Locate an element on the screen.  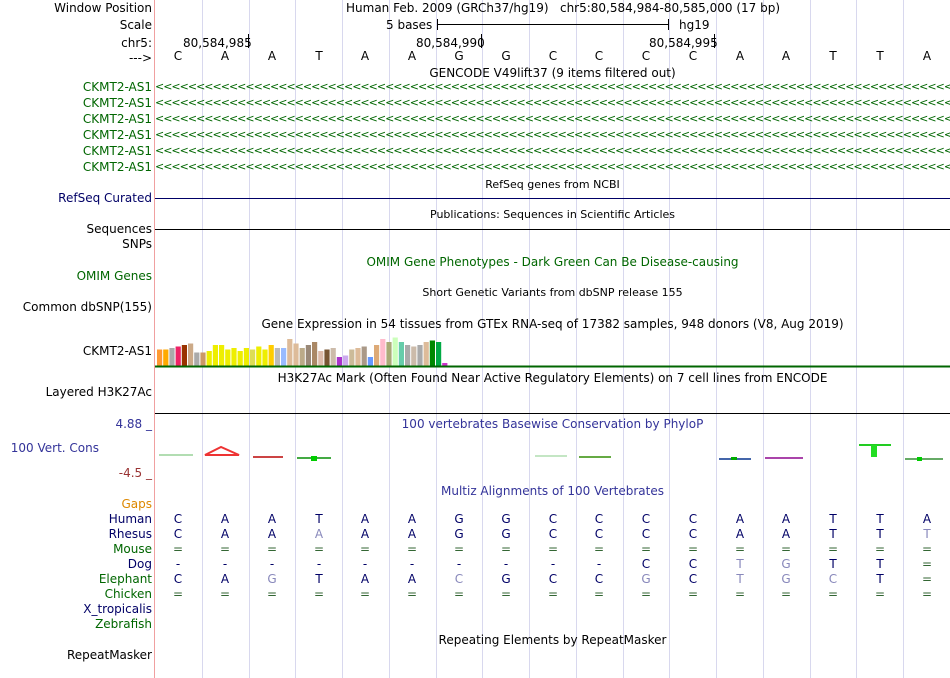
label-cons: 100 Vert. Cons is located at coordinates (54, 448).